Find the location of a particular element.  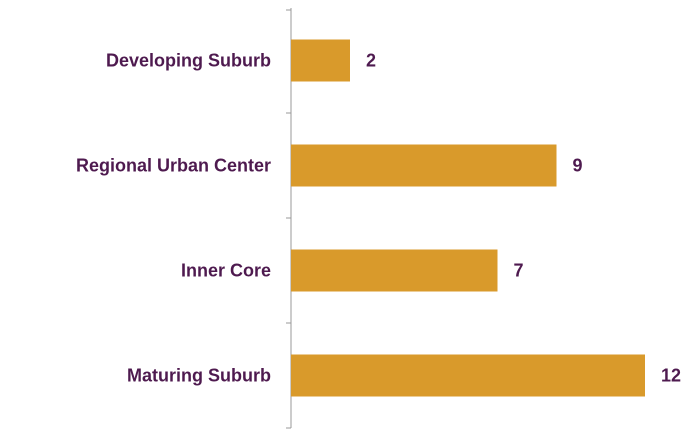

category-label: Developing Suburb is located at coordinates (188, 60).